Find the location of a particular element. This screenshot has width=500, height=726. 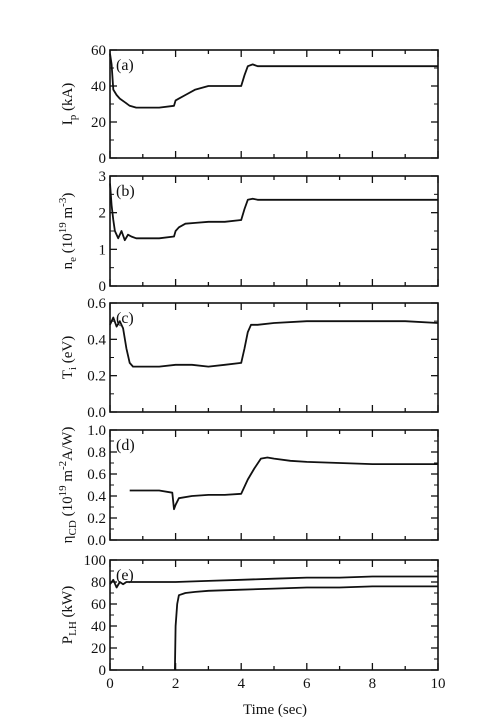

y-axis-label: Ip (kA) is located at coordinates (69, 104).